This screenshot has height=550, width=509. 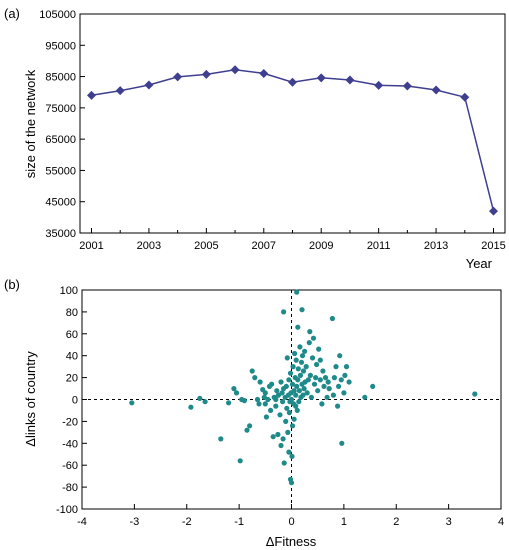 I want to click on panel-b-x-tick-label: 3, so click(x=449, y=522).